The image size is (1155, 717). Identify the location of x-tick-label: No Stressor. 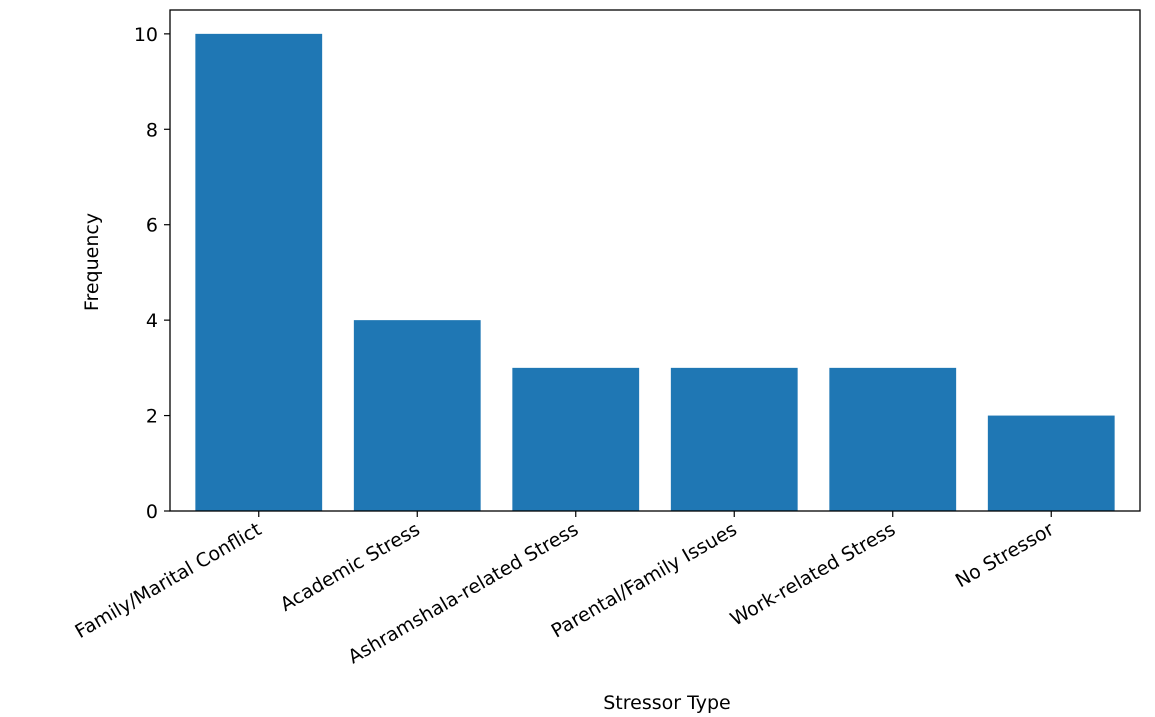
(1005, 555).